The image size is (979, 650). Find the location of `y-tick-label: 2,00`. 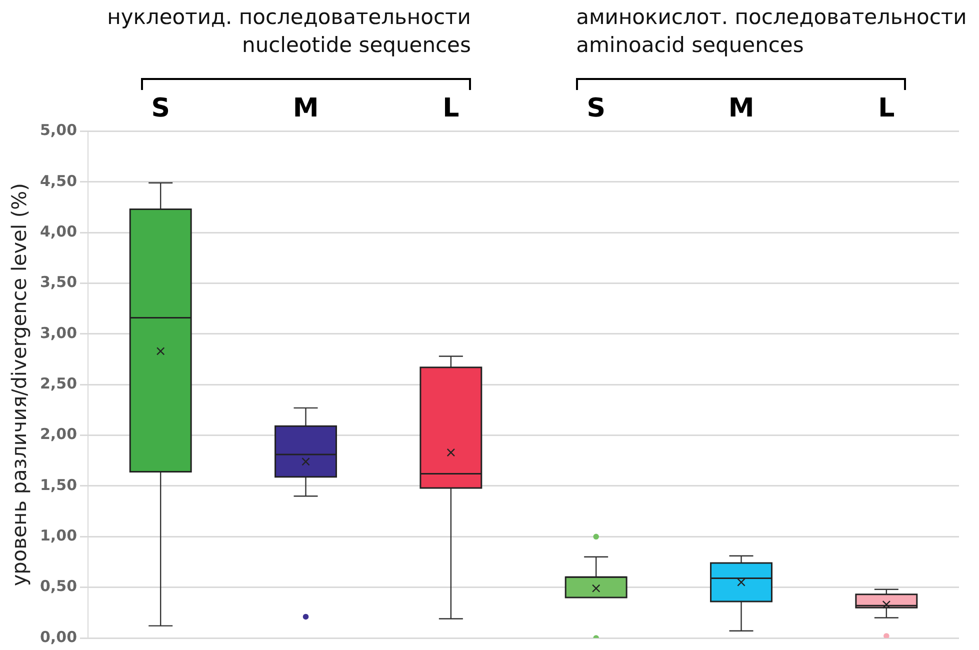

y-tick-label: 2,00 is located at coordinates (59, 434).